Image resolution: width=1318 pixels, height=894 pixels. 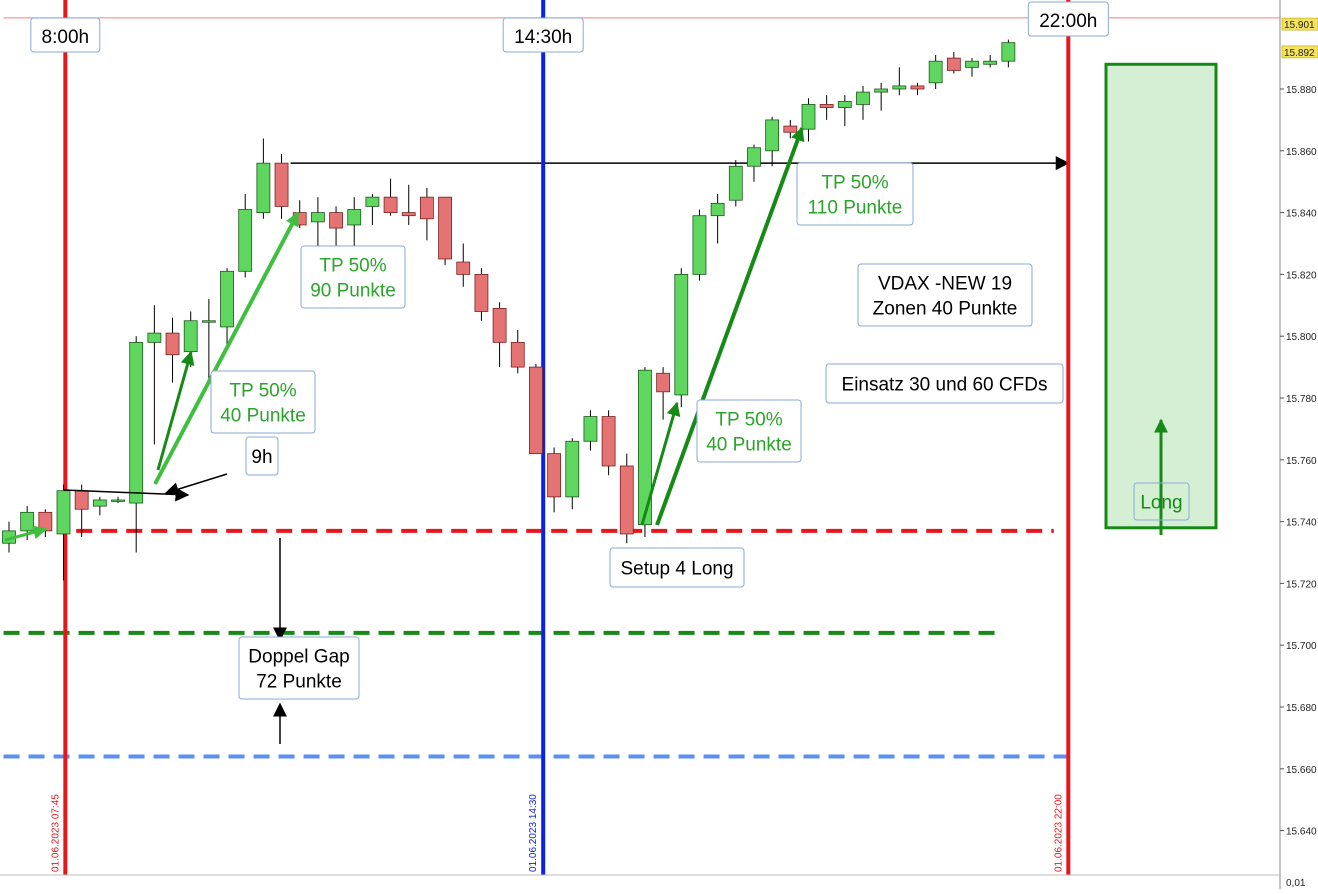 I want to click on annotation-5: Einsatz 30 und 60 CFDs, so click(x=944, y=383).